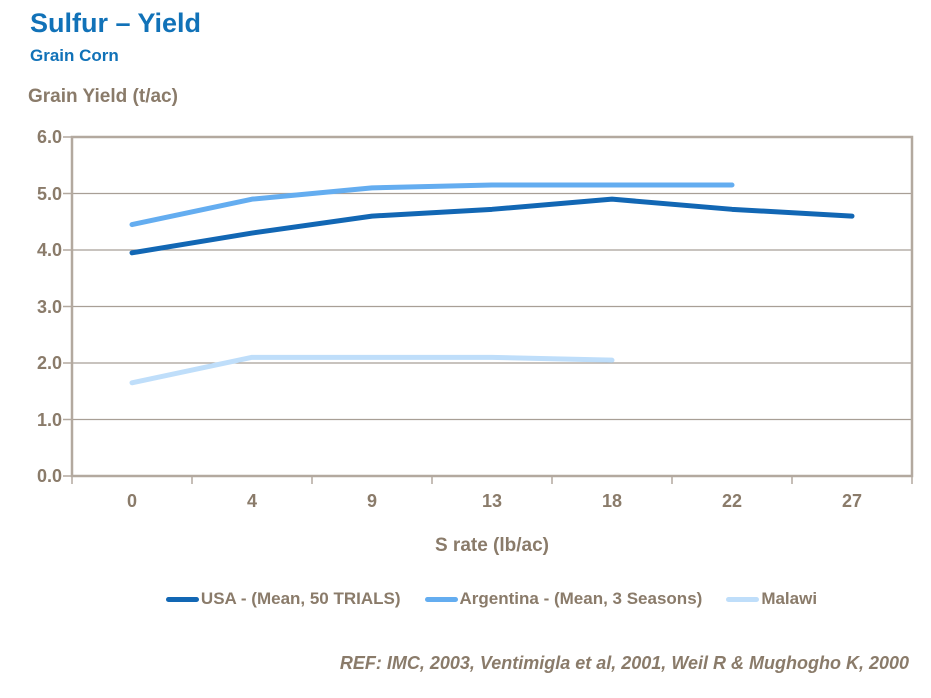  I want to click on x-tick-label: 4, so click(251, 501).